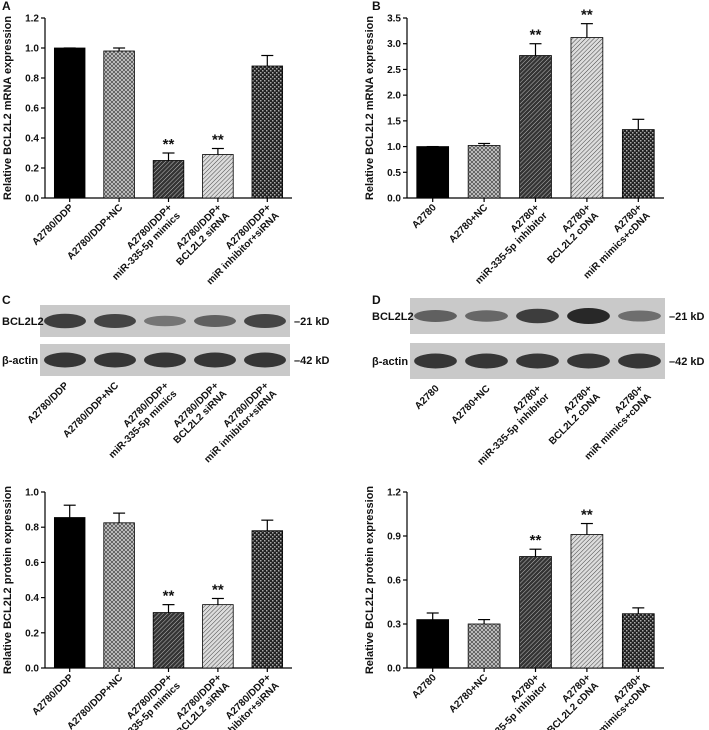  I want to click on blot-lane-label-group: A2780/DDP, so click(49, 403).